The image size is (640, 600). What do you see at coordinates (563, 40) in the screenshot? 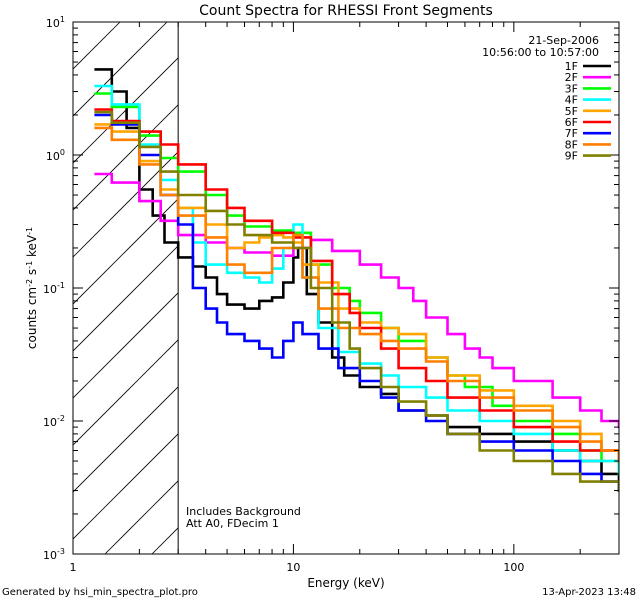
I see `date-label: 21-Sep-2006` at bounding box center [563, 40].